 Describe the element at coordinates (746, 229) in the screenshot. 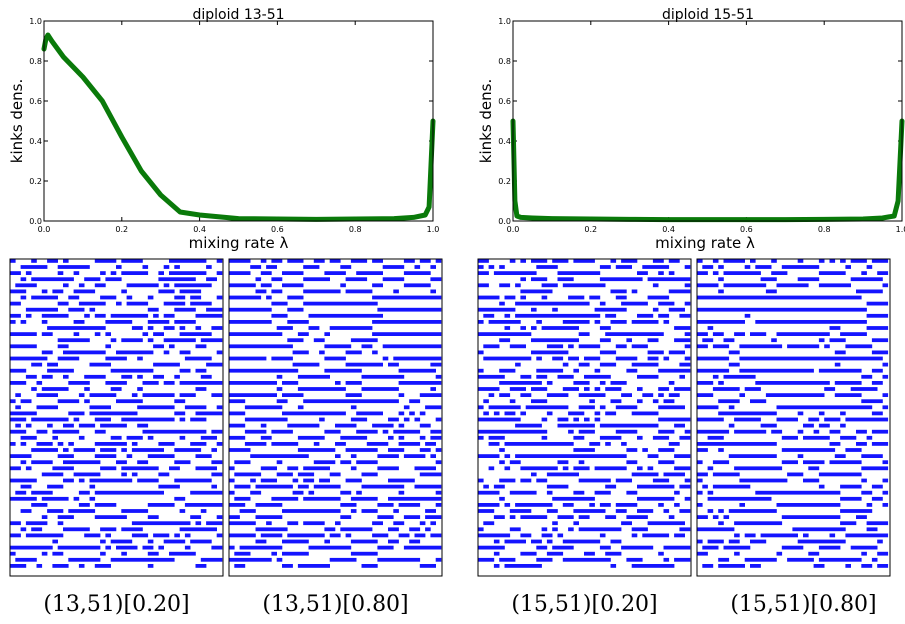

I see `x-tick-label: 0.6` at that location.